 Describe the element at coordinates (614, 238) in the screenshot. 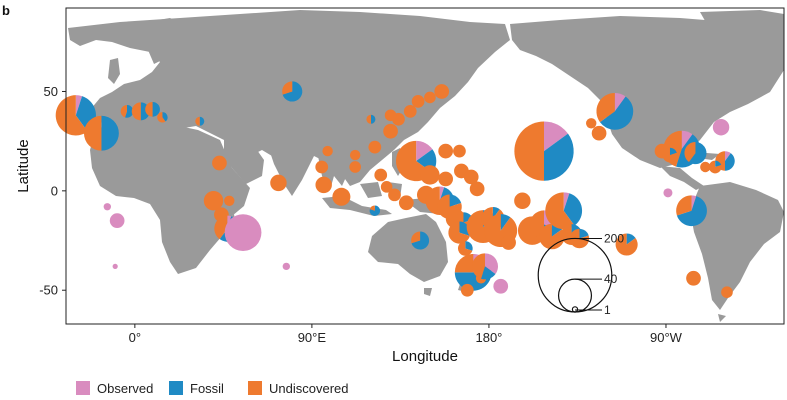

I see `size-legend-label: 200` at that location.